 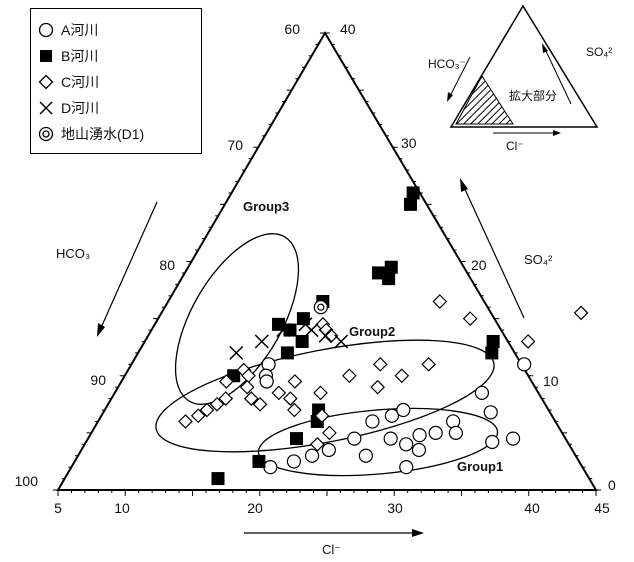 I want to click on bottom-tick-label: 20, so click(x=255, y=508).